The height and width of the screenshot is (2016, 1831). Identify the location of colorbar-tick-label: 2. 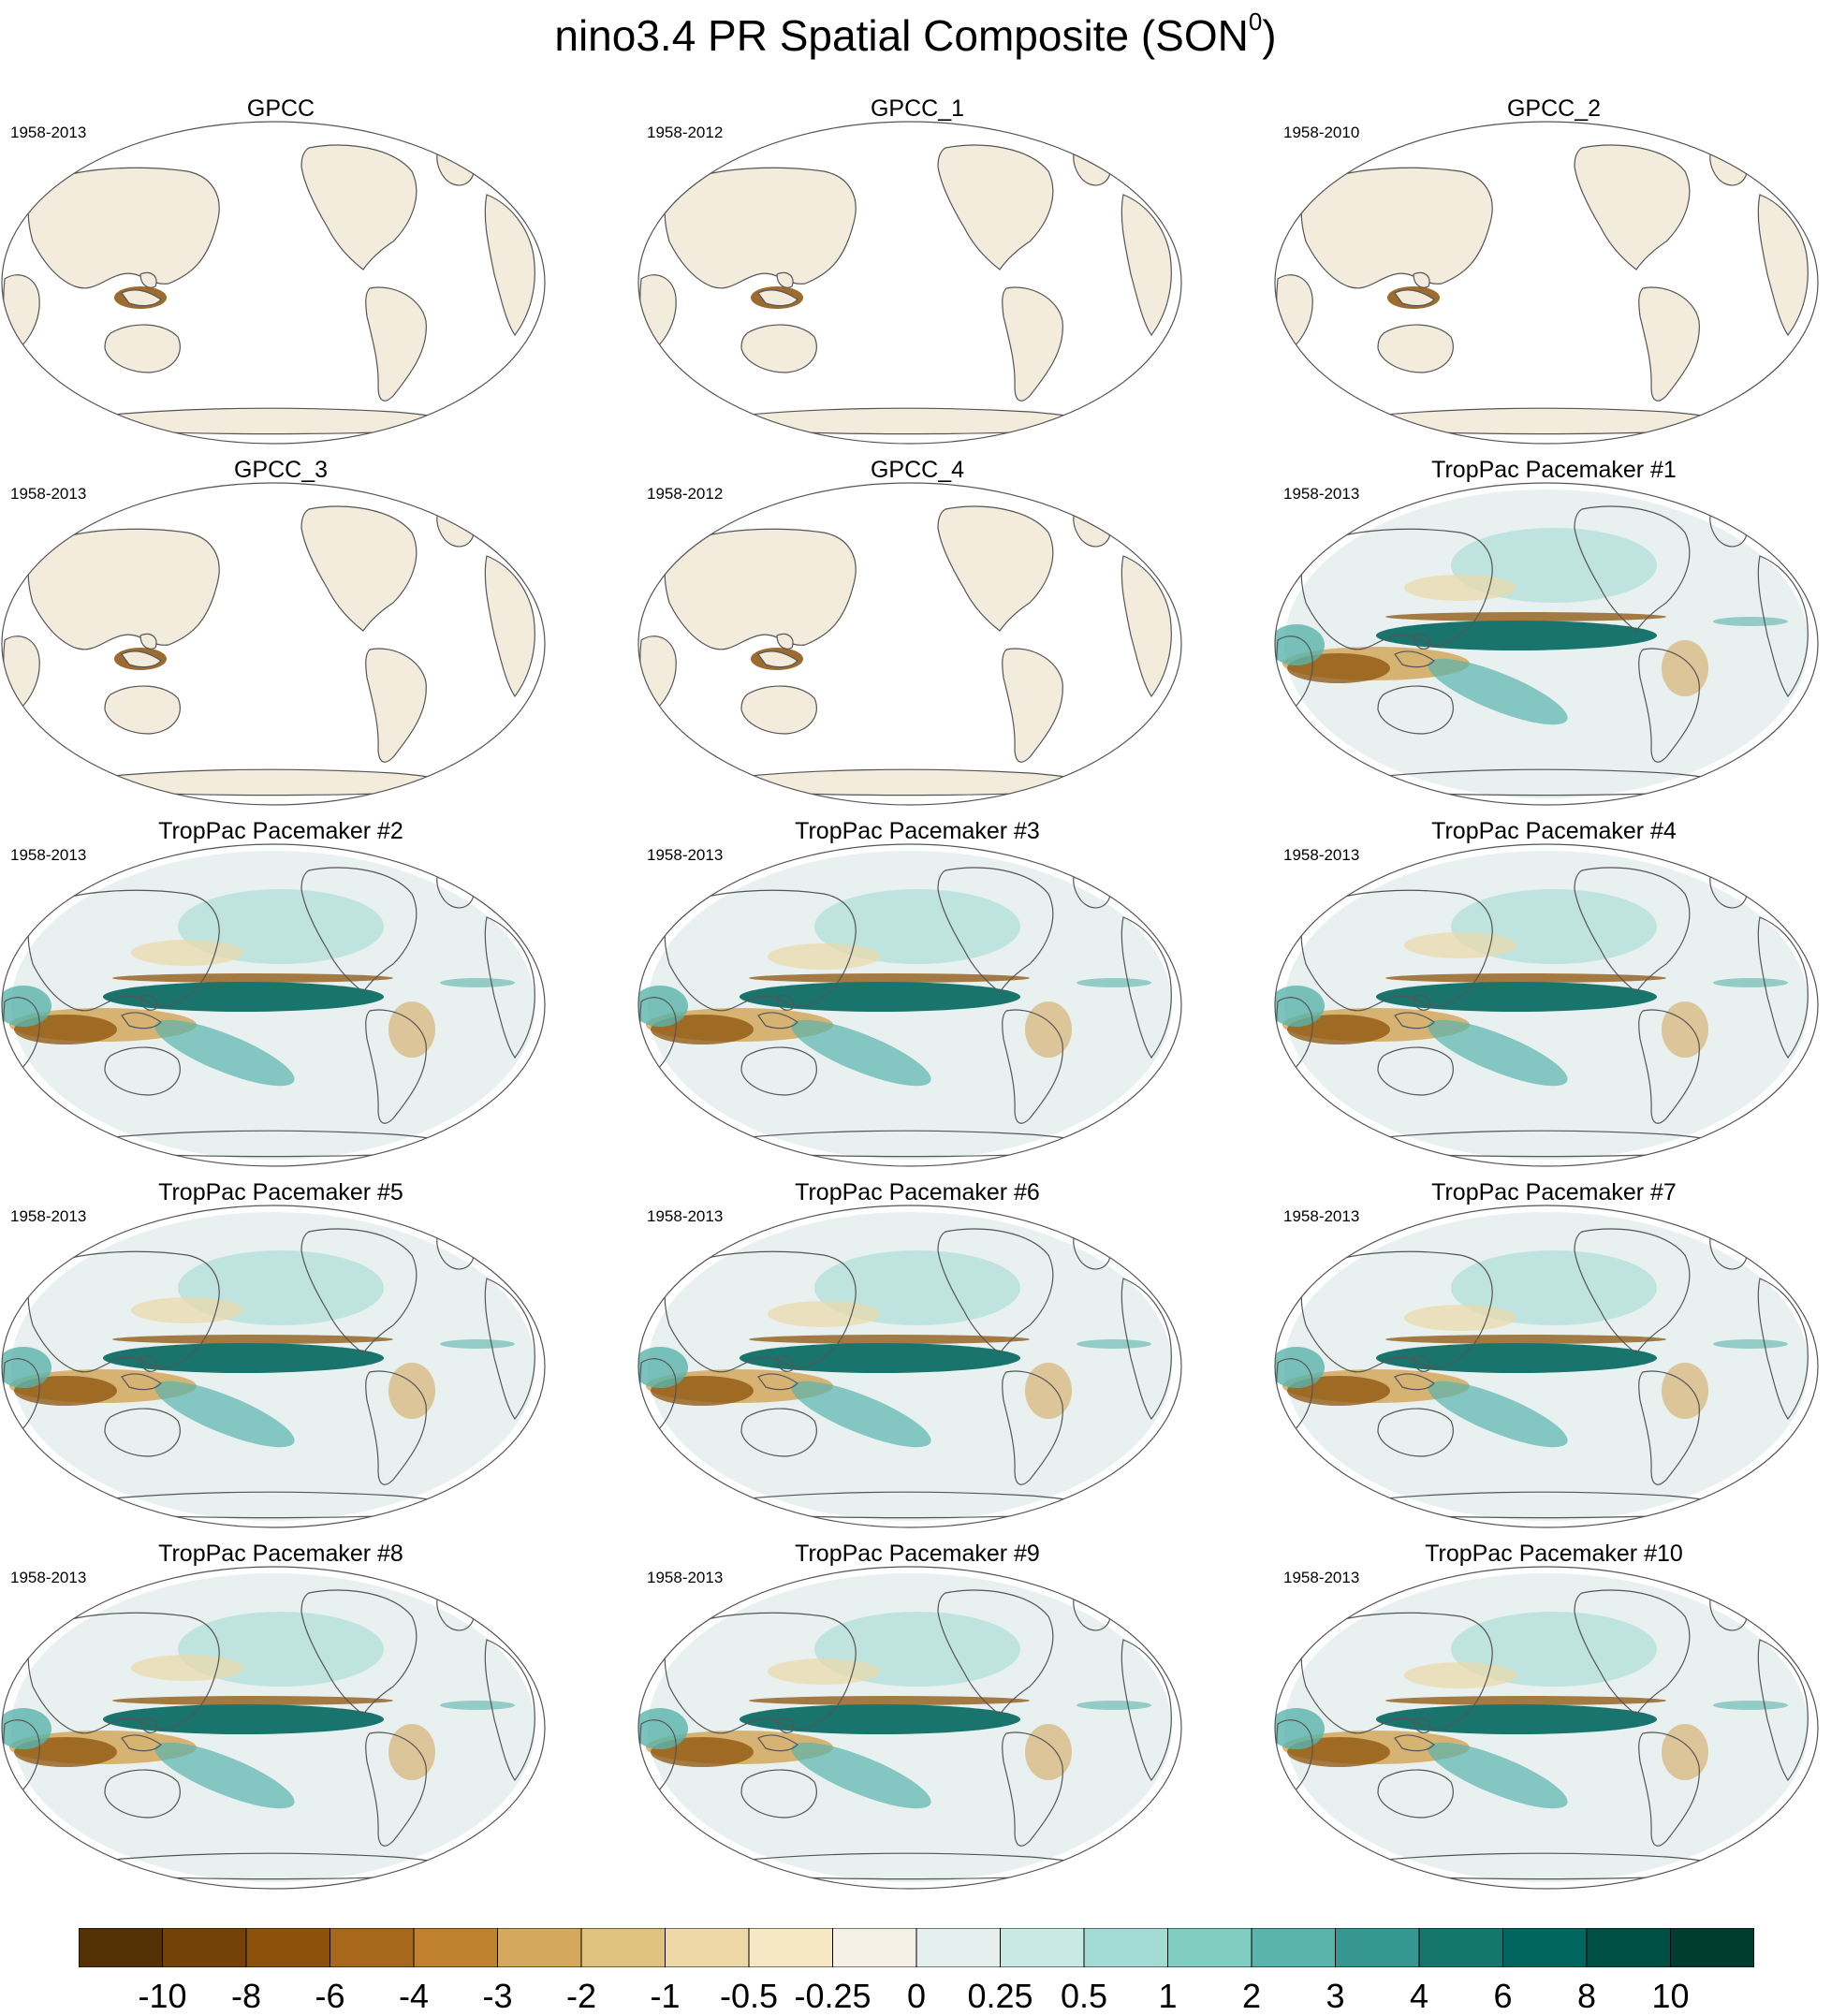
(1251, 1996).